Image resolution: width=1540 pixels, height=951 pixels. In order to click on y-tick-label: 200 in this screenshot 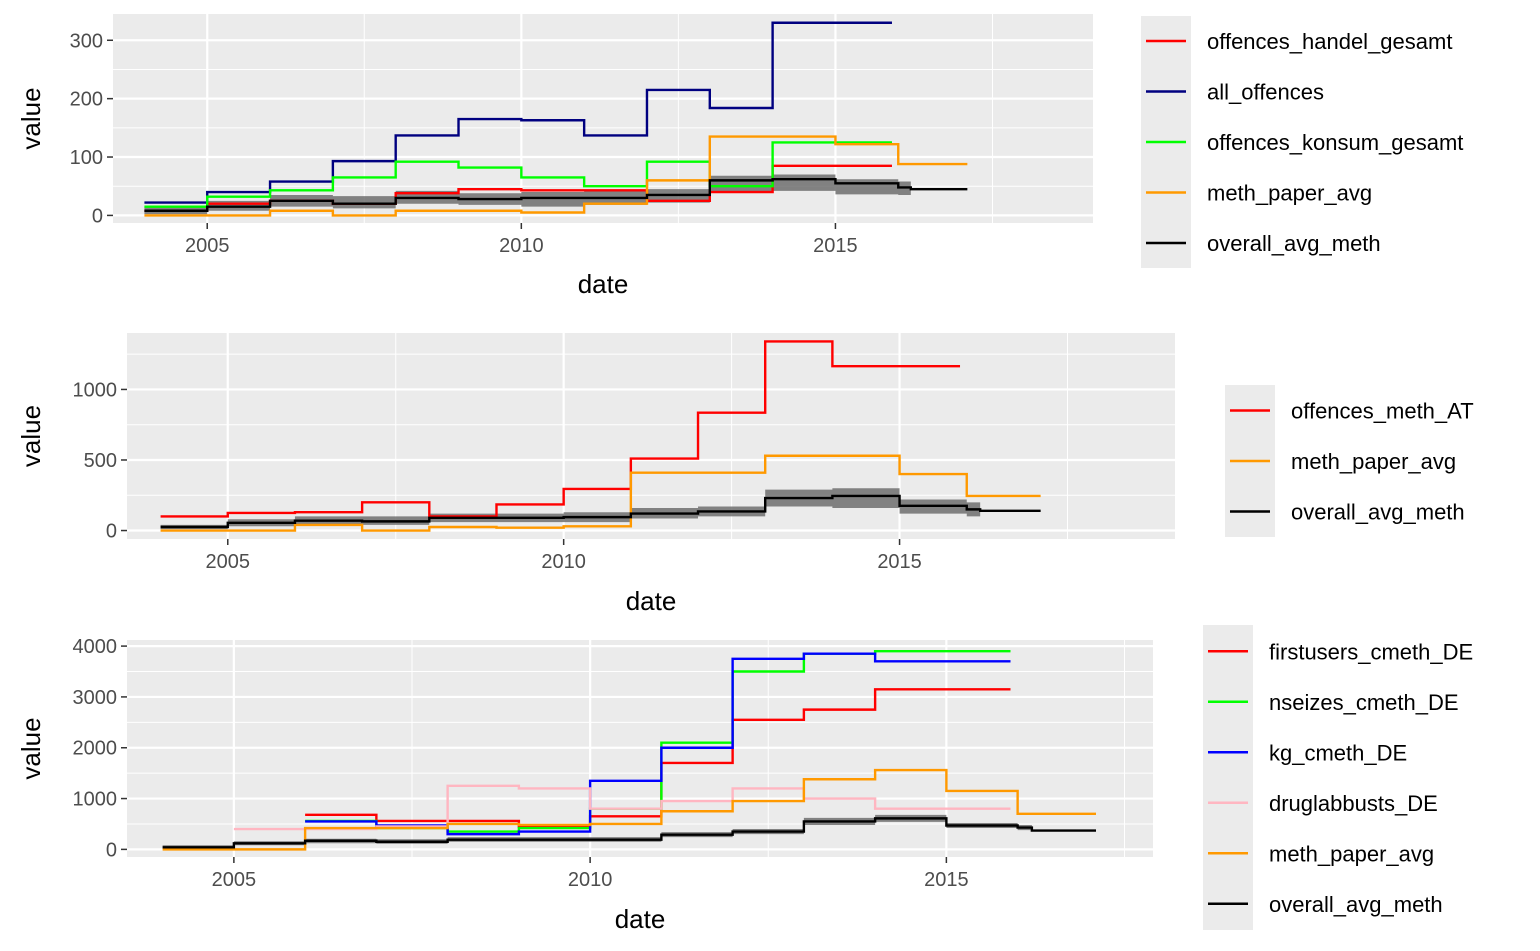, I will do `click(86, 100)`.